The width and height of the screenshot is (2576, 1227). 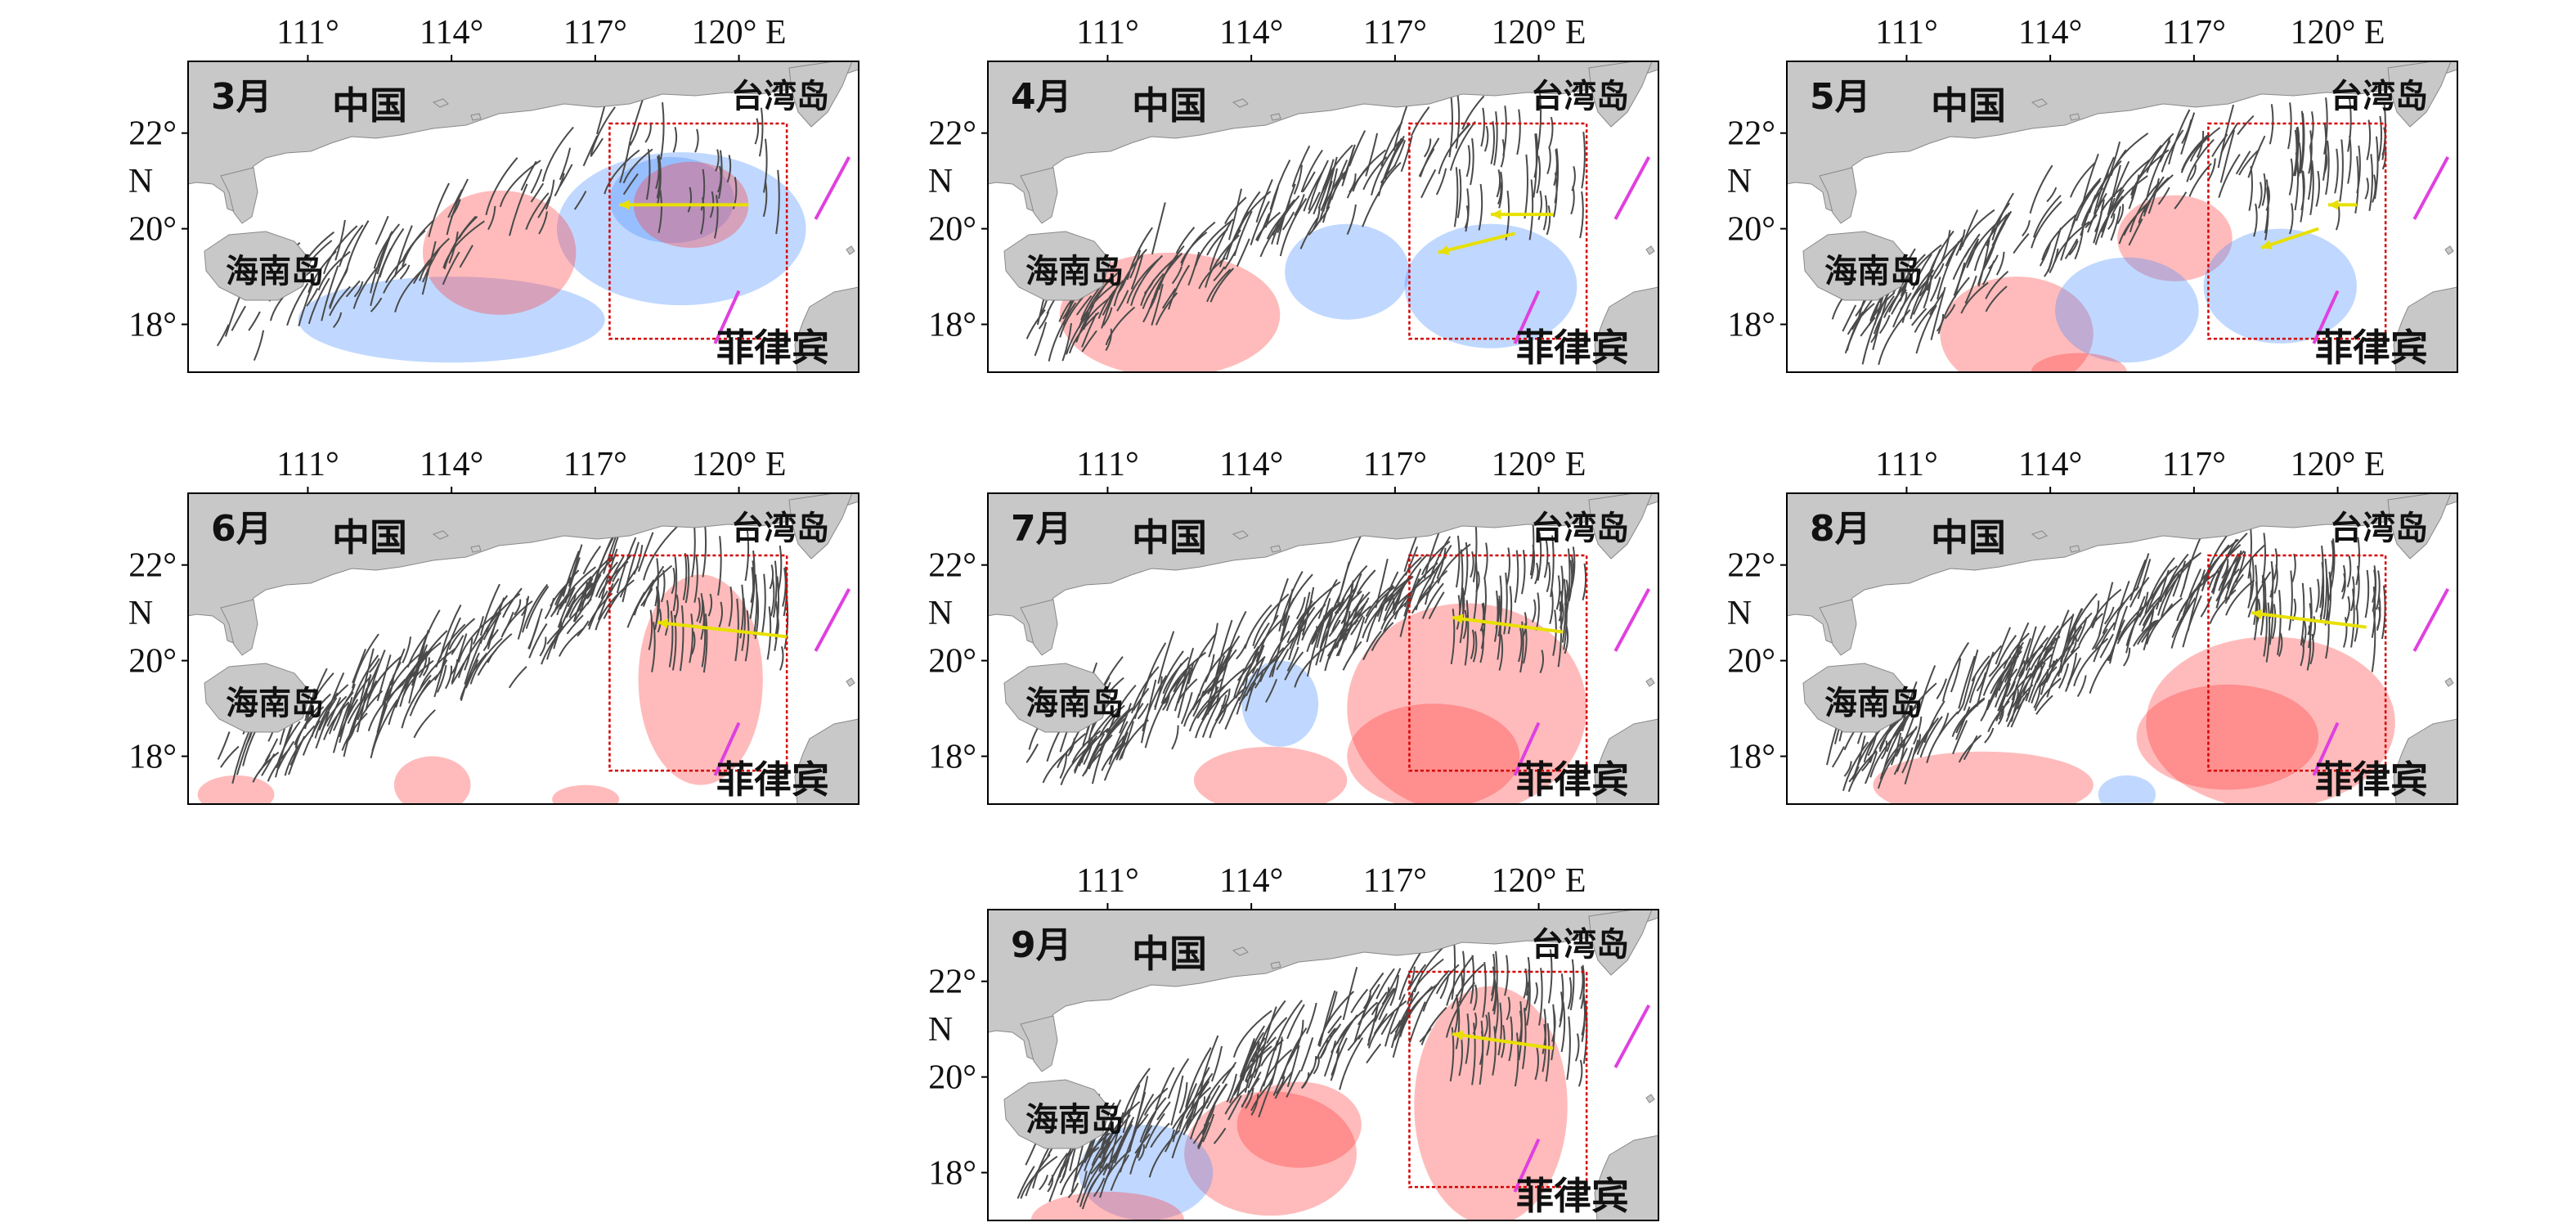 I want to click on month-label: 7月, so click(x=1042, y=529).